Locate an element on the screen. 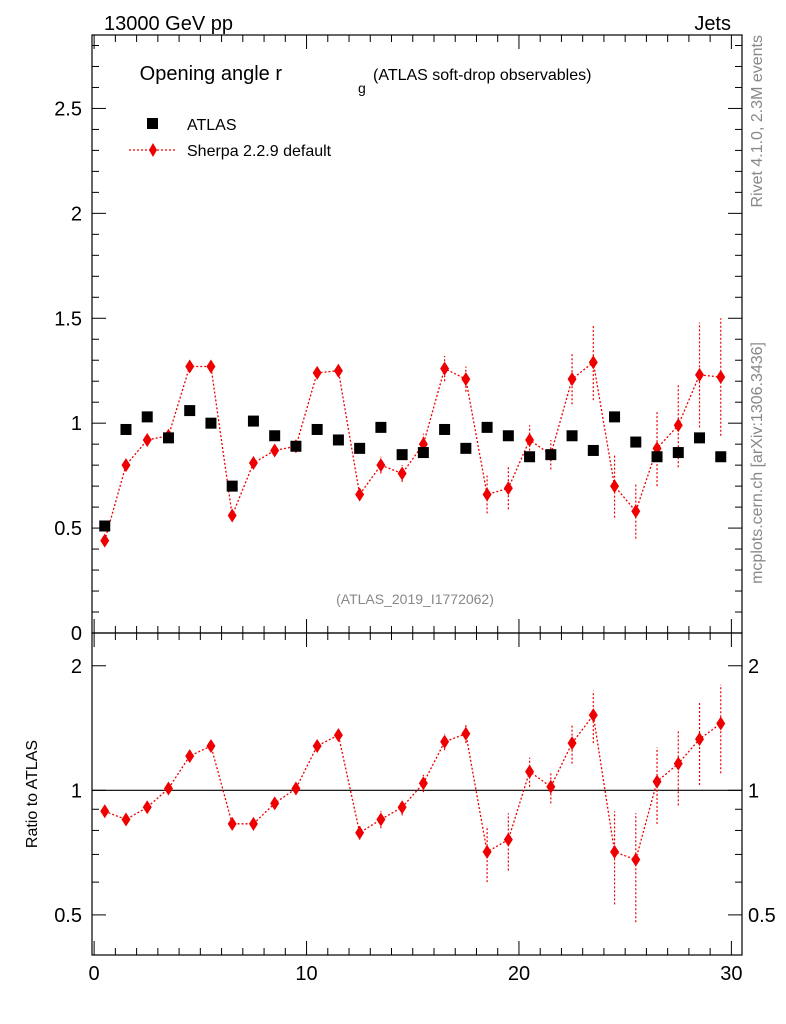 This screenshot has width=786, height=1024. mcplots-label: mcplots.cern.ch [arXiv:1306.3436] is located at coordinates (757, 463).